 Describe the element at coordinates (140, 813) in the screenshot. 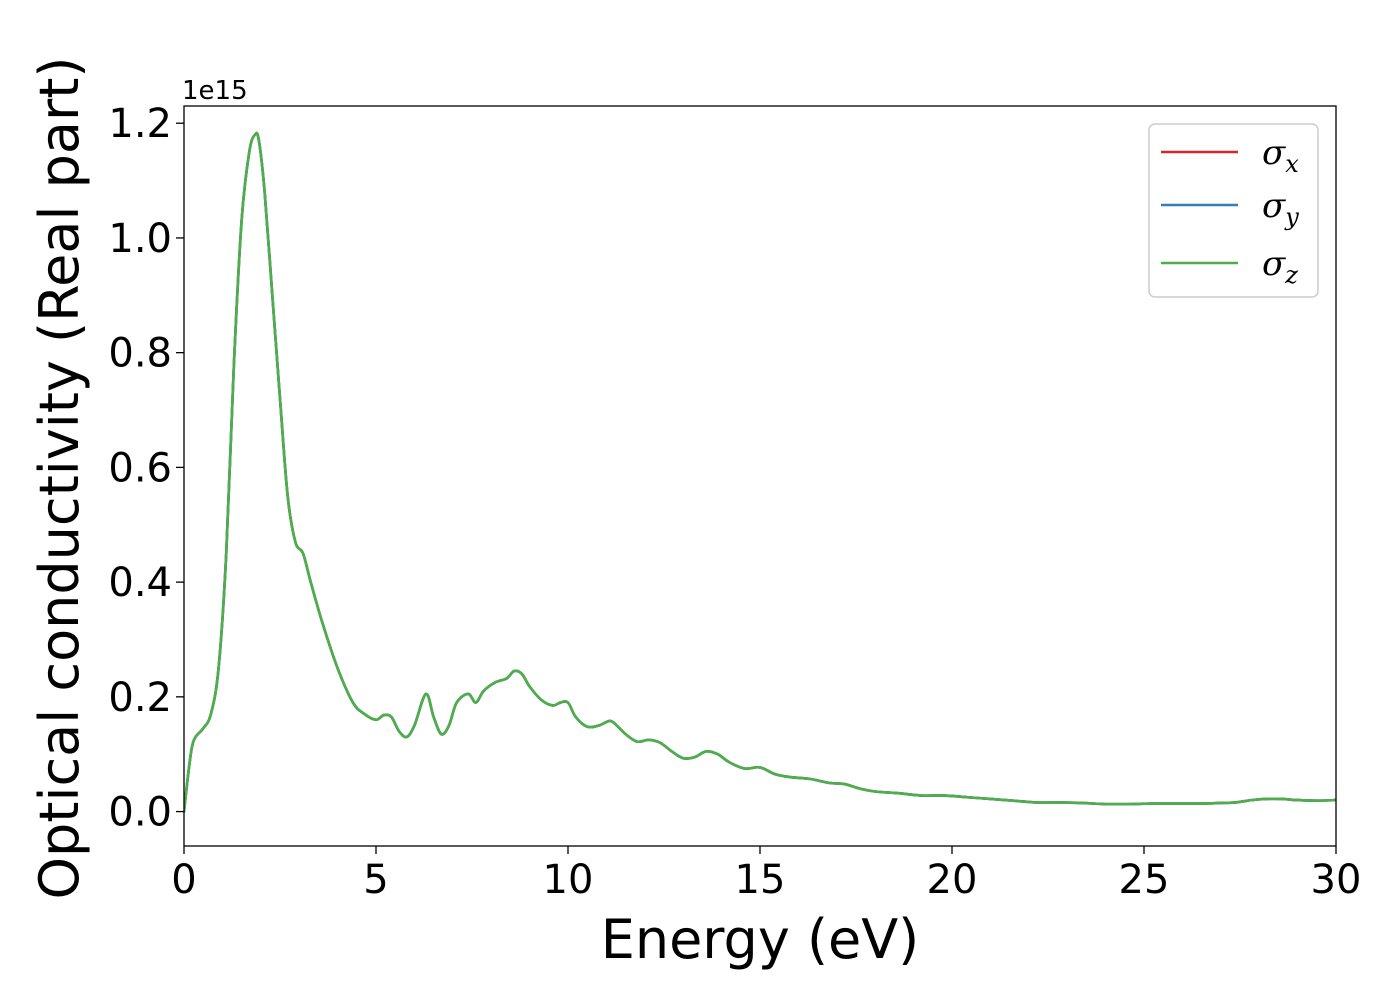

I see `y-tick-label: 0.0` at that location.